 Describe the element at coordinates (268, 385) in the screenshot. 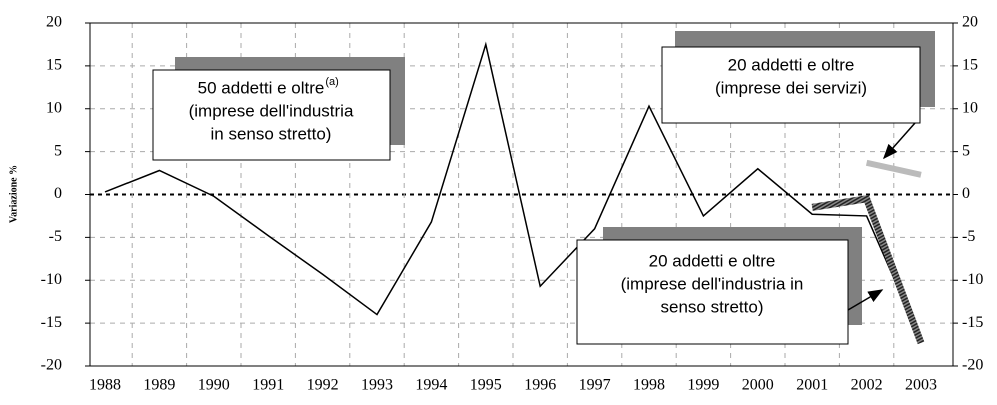

I see `x-tick-label: 1991` at that location.